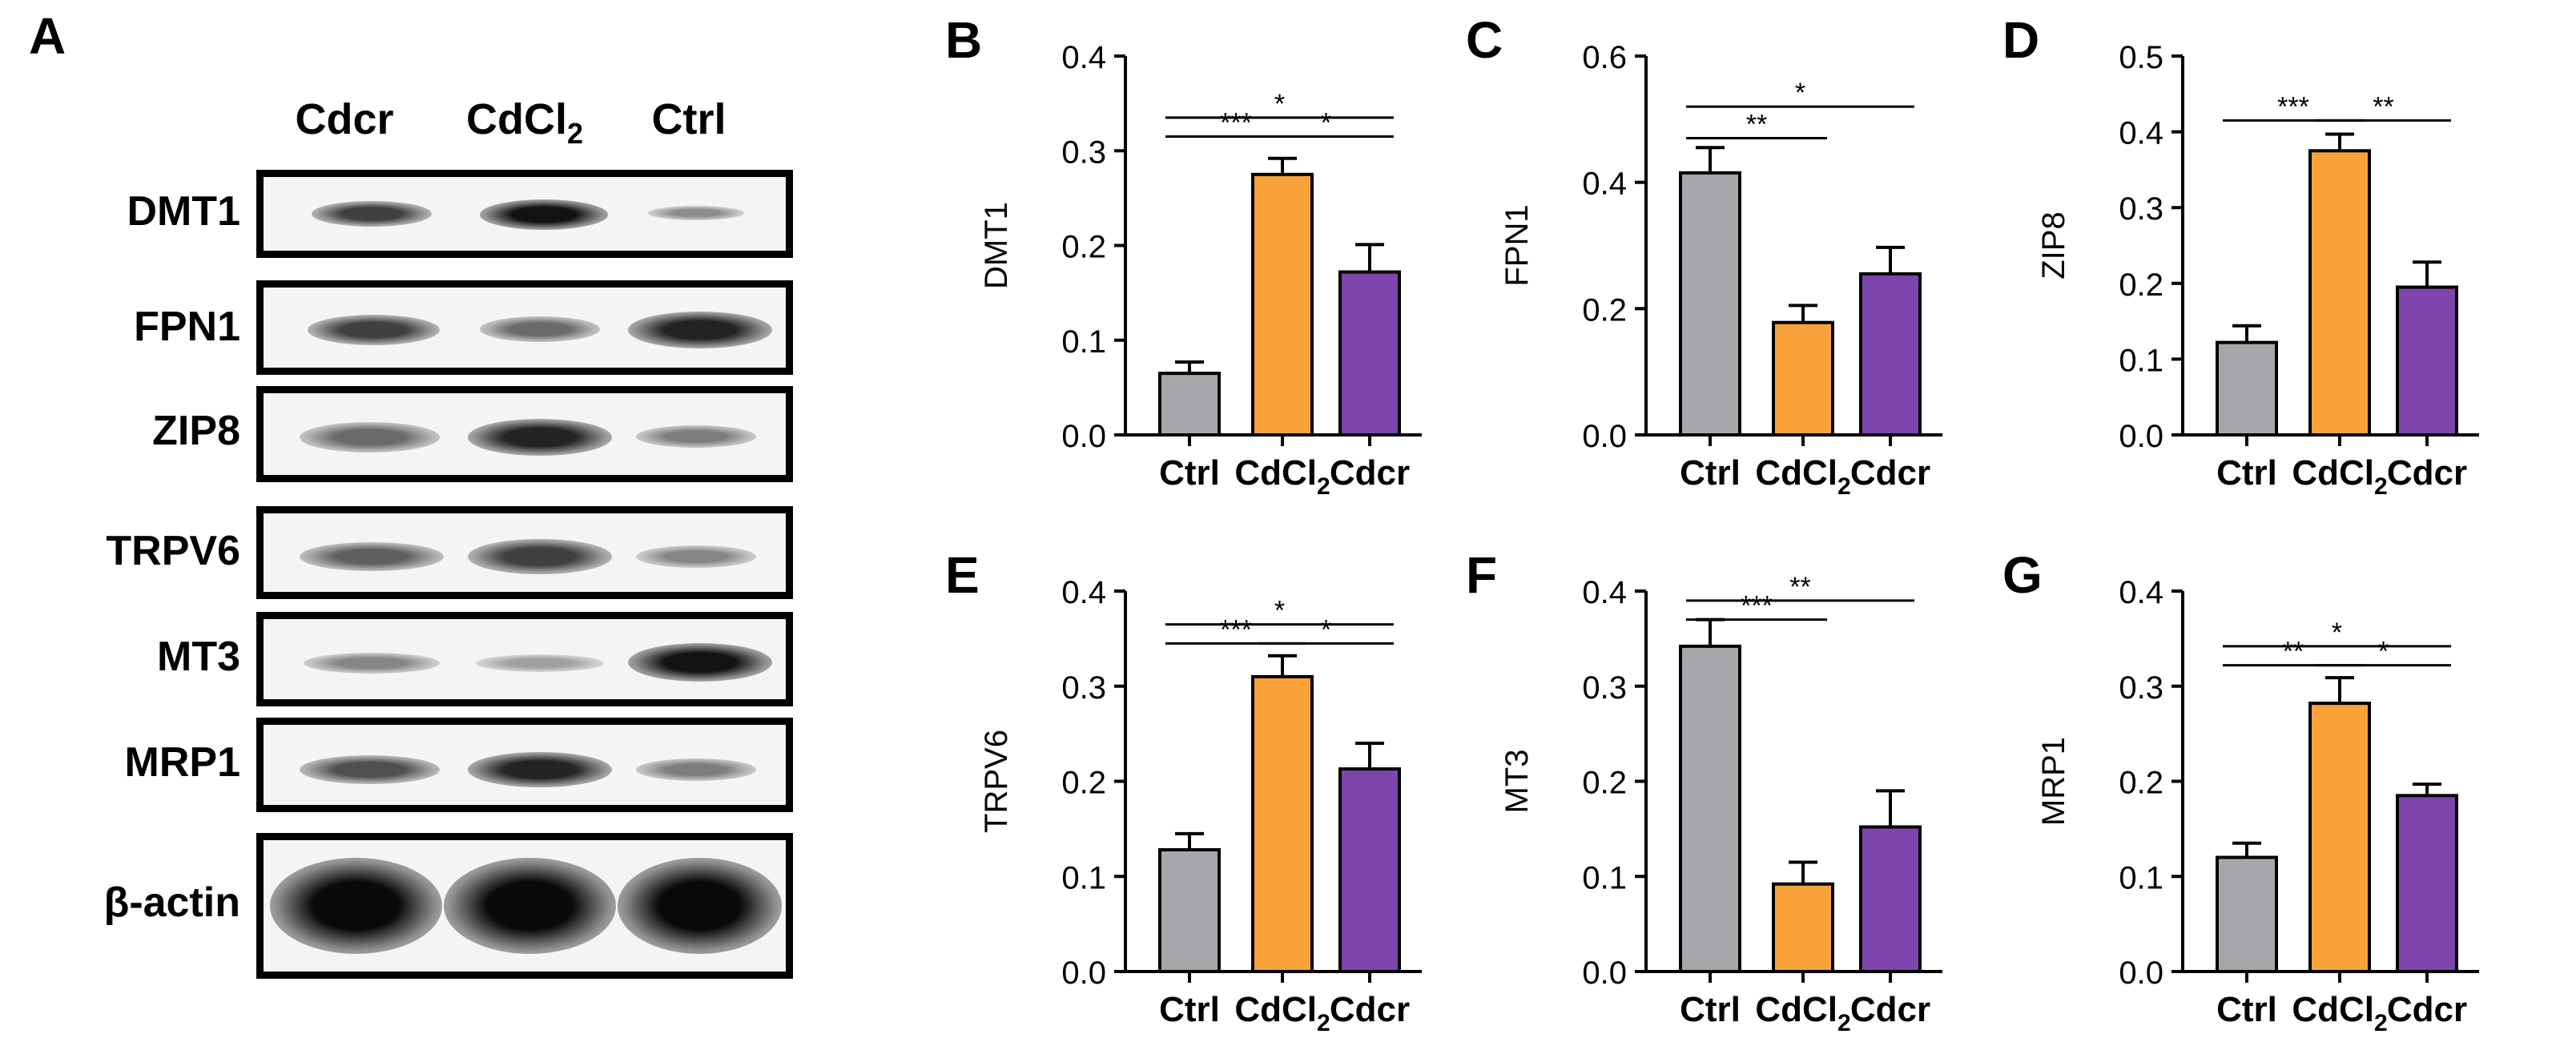 Image resolution: width=2576 pixels, height=1038 pixels. What do you see at coordinates (2020, 40) in the screenshot?
I see `panel-label: D` at bounding box center [2020, 40].